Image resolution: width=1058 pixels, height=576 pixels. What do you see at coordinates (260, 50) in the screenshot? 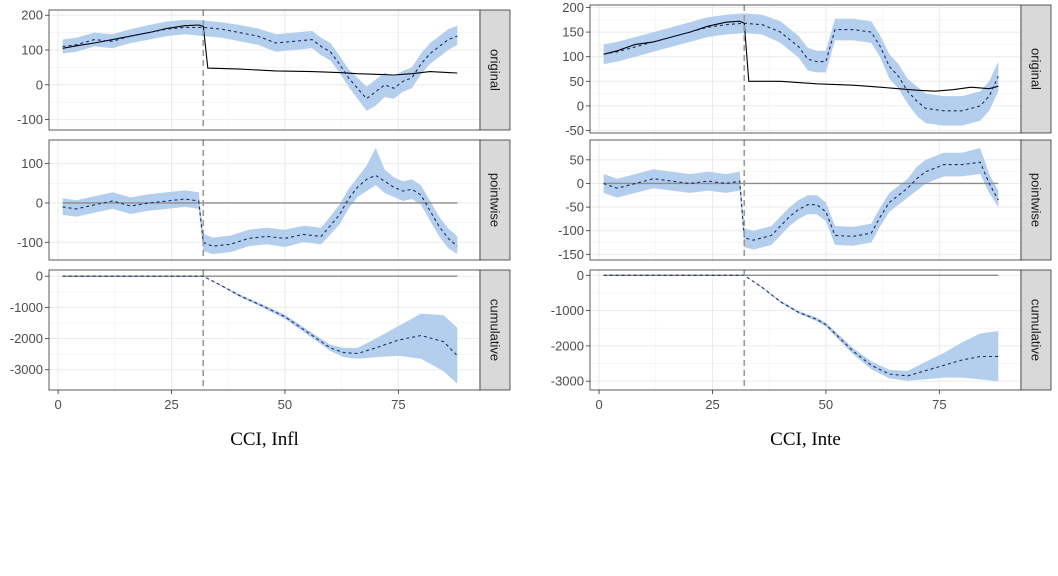
I see `series-line-observed` at bounding box center [260, 50].